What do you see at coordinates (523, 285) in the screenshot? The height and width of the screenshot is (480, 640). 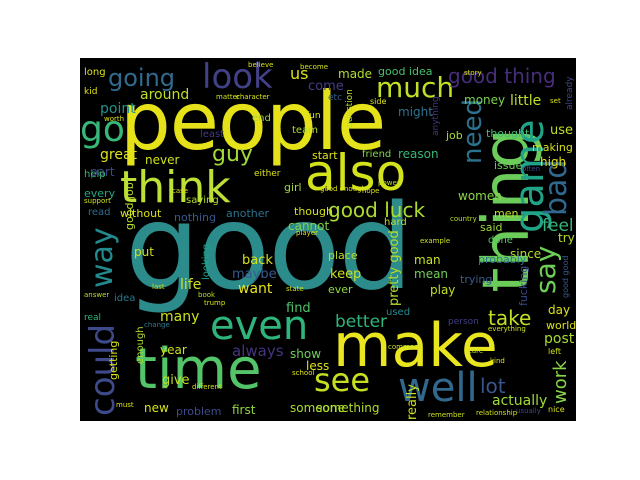 I see `word-fucking: fucking` at bounding box center [523, 285].